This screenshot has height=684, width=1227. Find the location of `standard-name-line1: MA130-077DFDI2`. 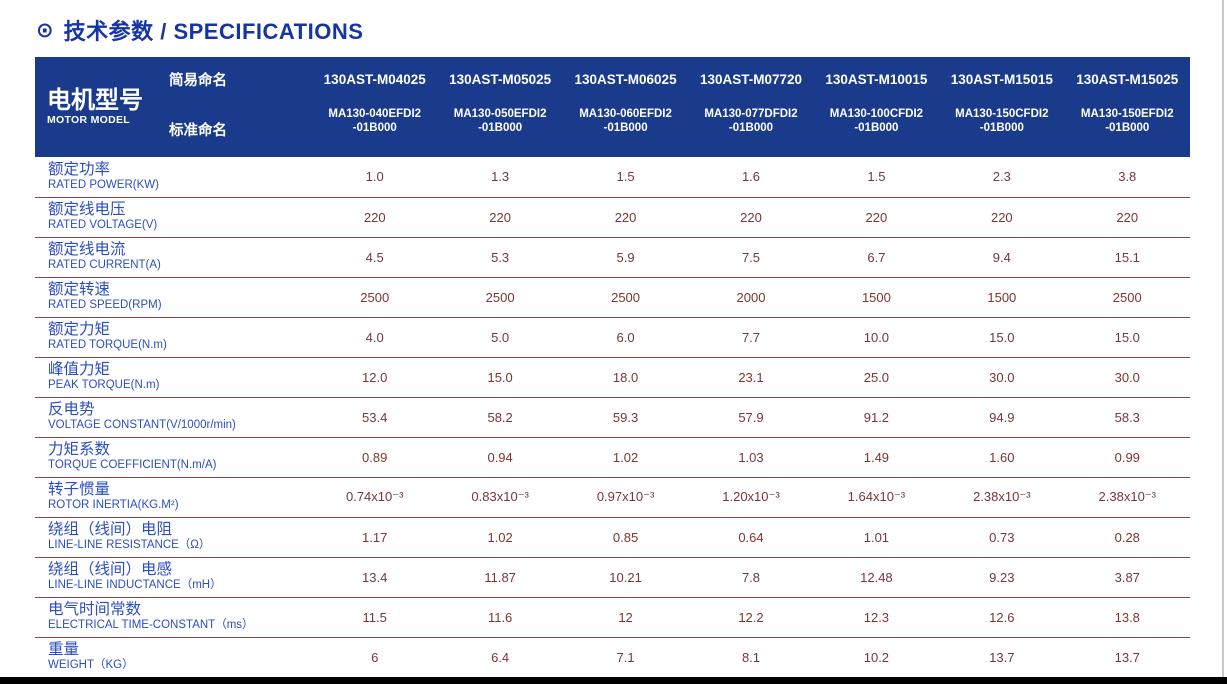

standard-name-line1: MA130-077DFDI2 is located at coordinates (751, 114).